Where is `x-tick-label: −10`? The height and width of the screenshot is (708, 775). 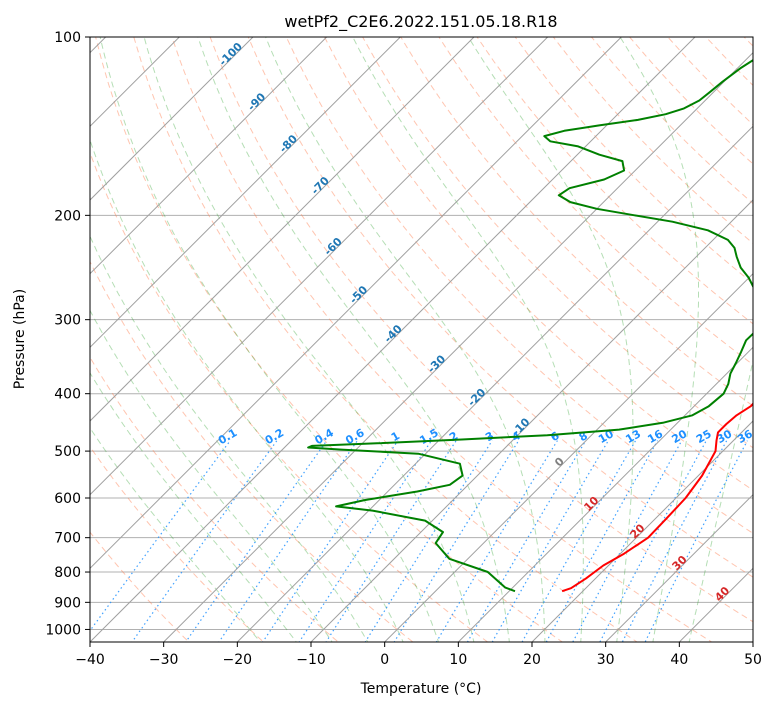 x-tick-label: −10 is located at coordinates (311, 660).